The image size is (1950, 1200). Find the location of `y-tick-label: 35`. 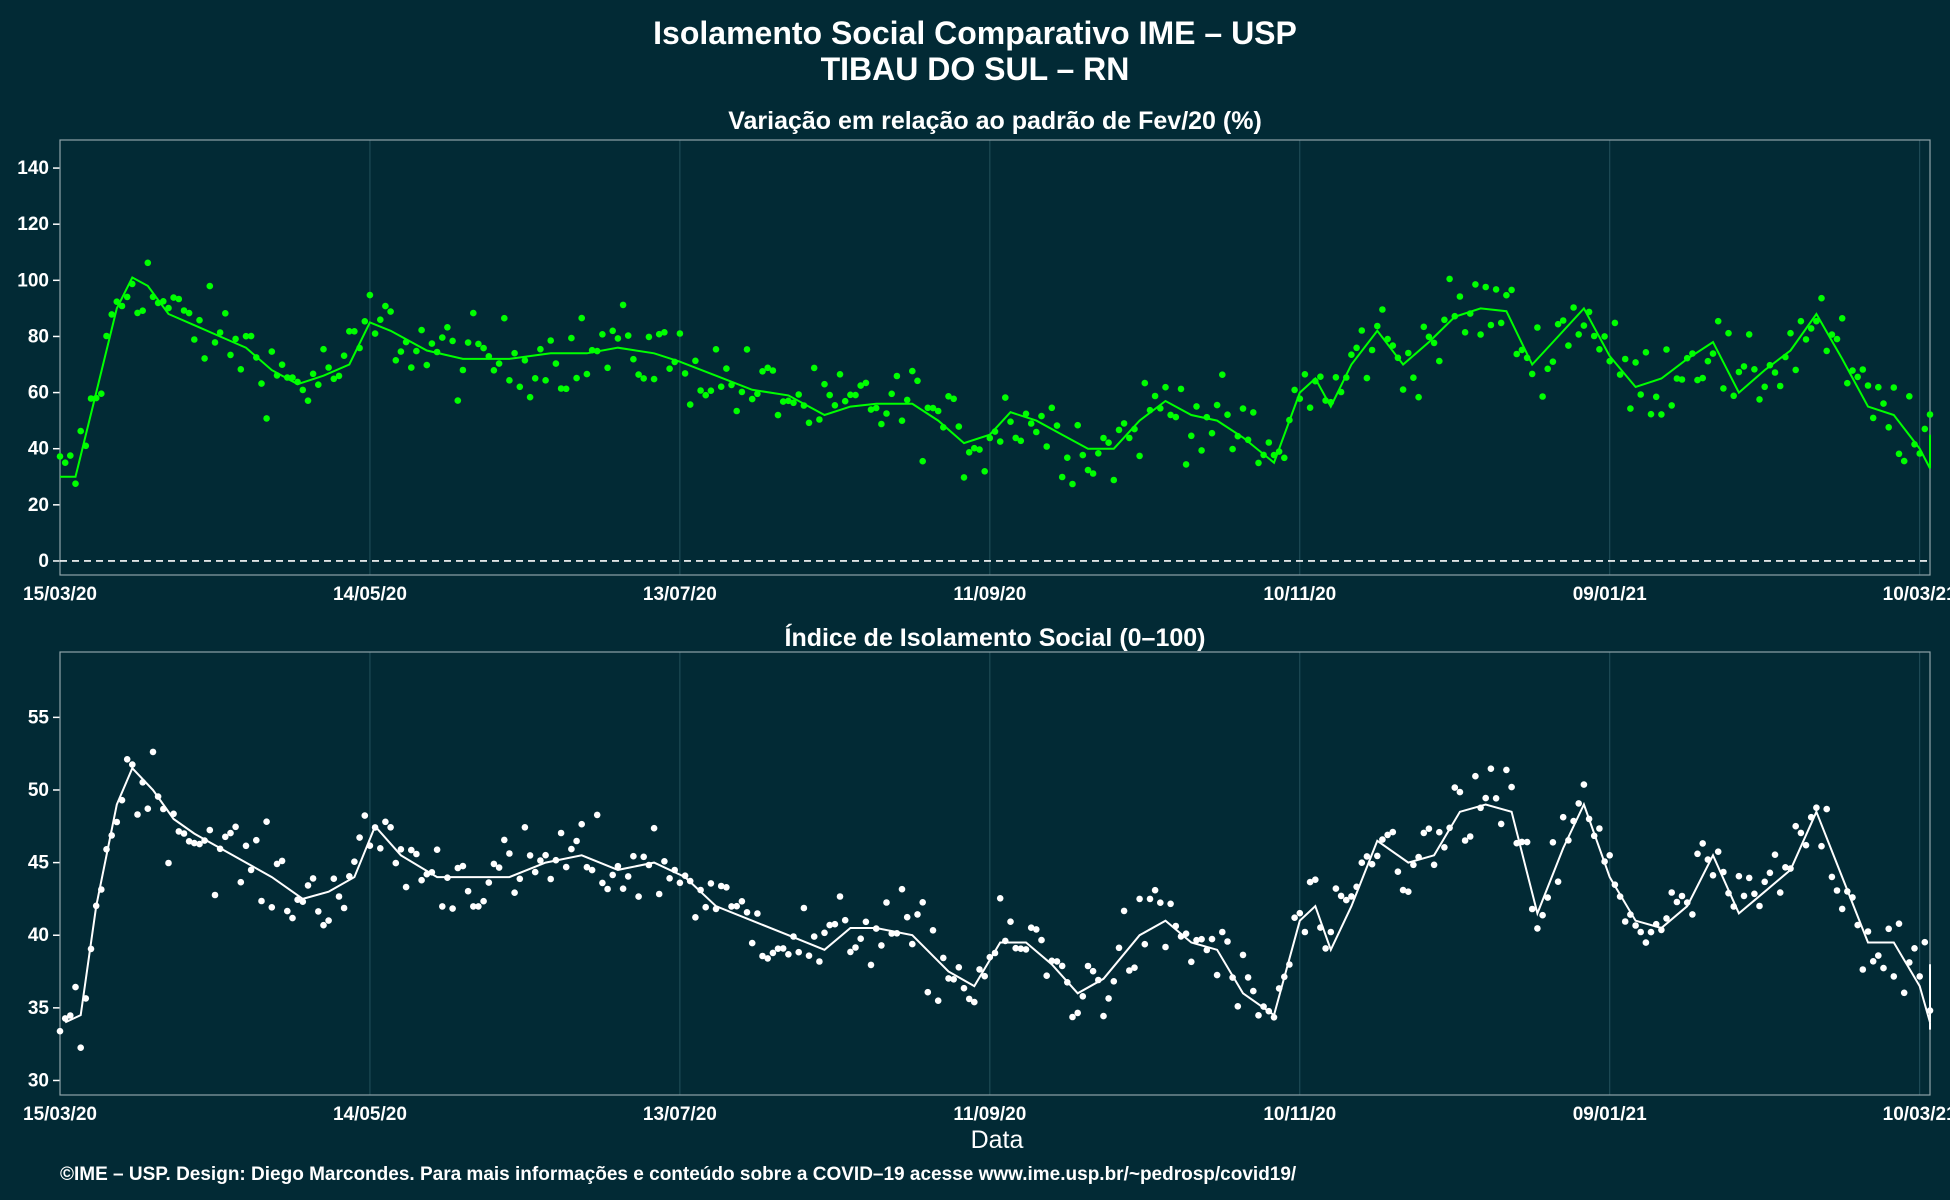

y-tick-label: 35 is located at coordinates (39, 1008).